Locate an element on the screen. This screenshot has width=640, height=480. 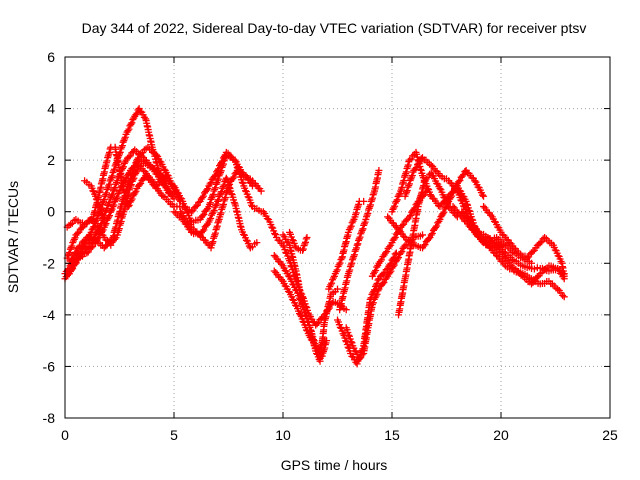
series-sat-p is located at coordinates (298, 241).